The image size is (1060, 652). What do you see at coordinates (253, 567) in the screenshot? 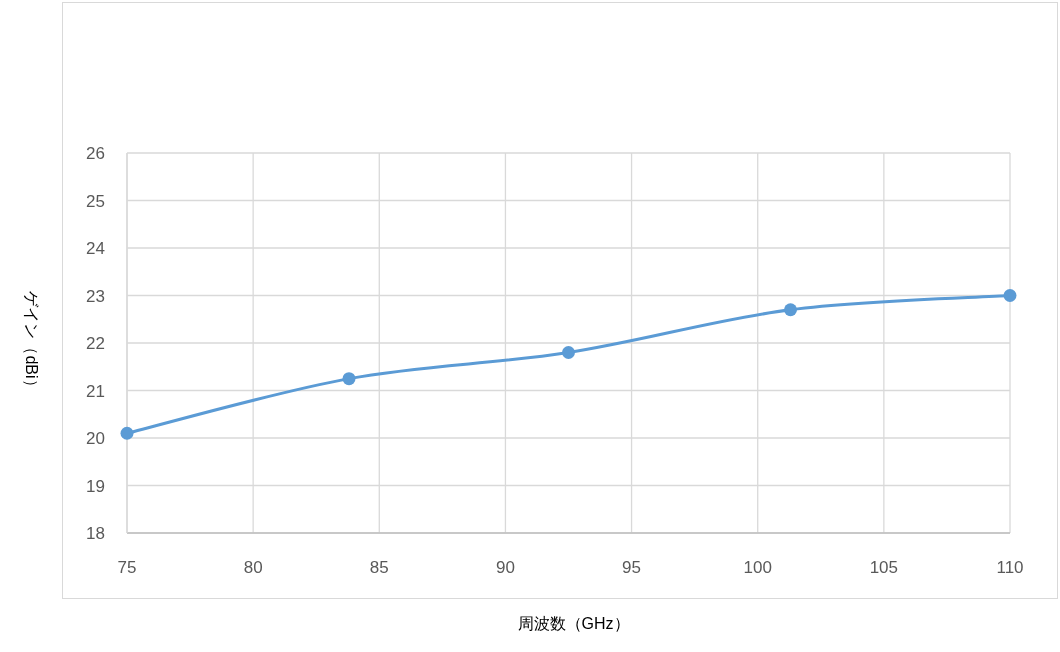
I see `x-tick-label: 80` at bounding box center [253, 567].